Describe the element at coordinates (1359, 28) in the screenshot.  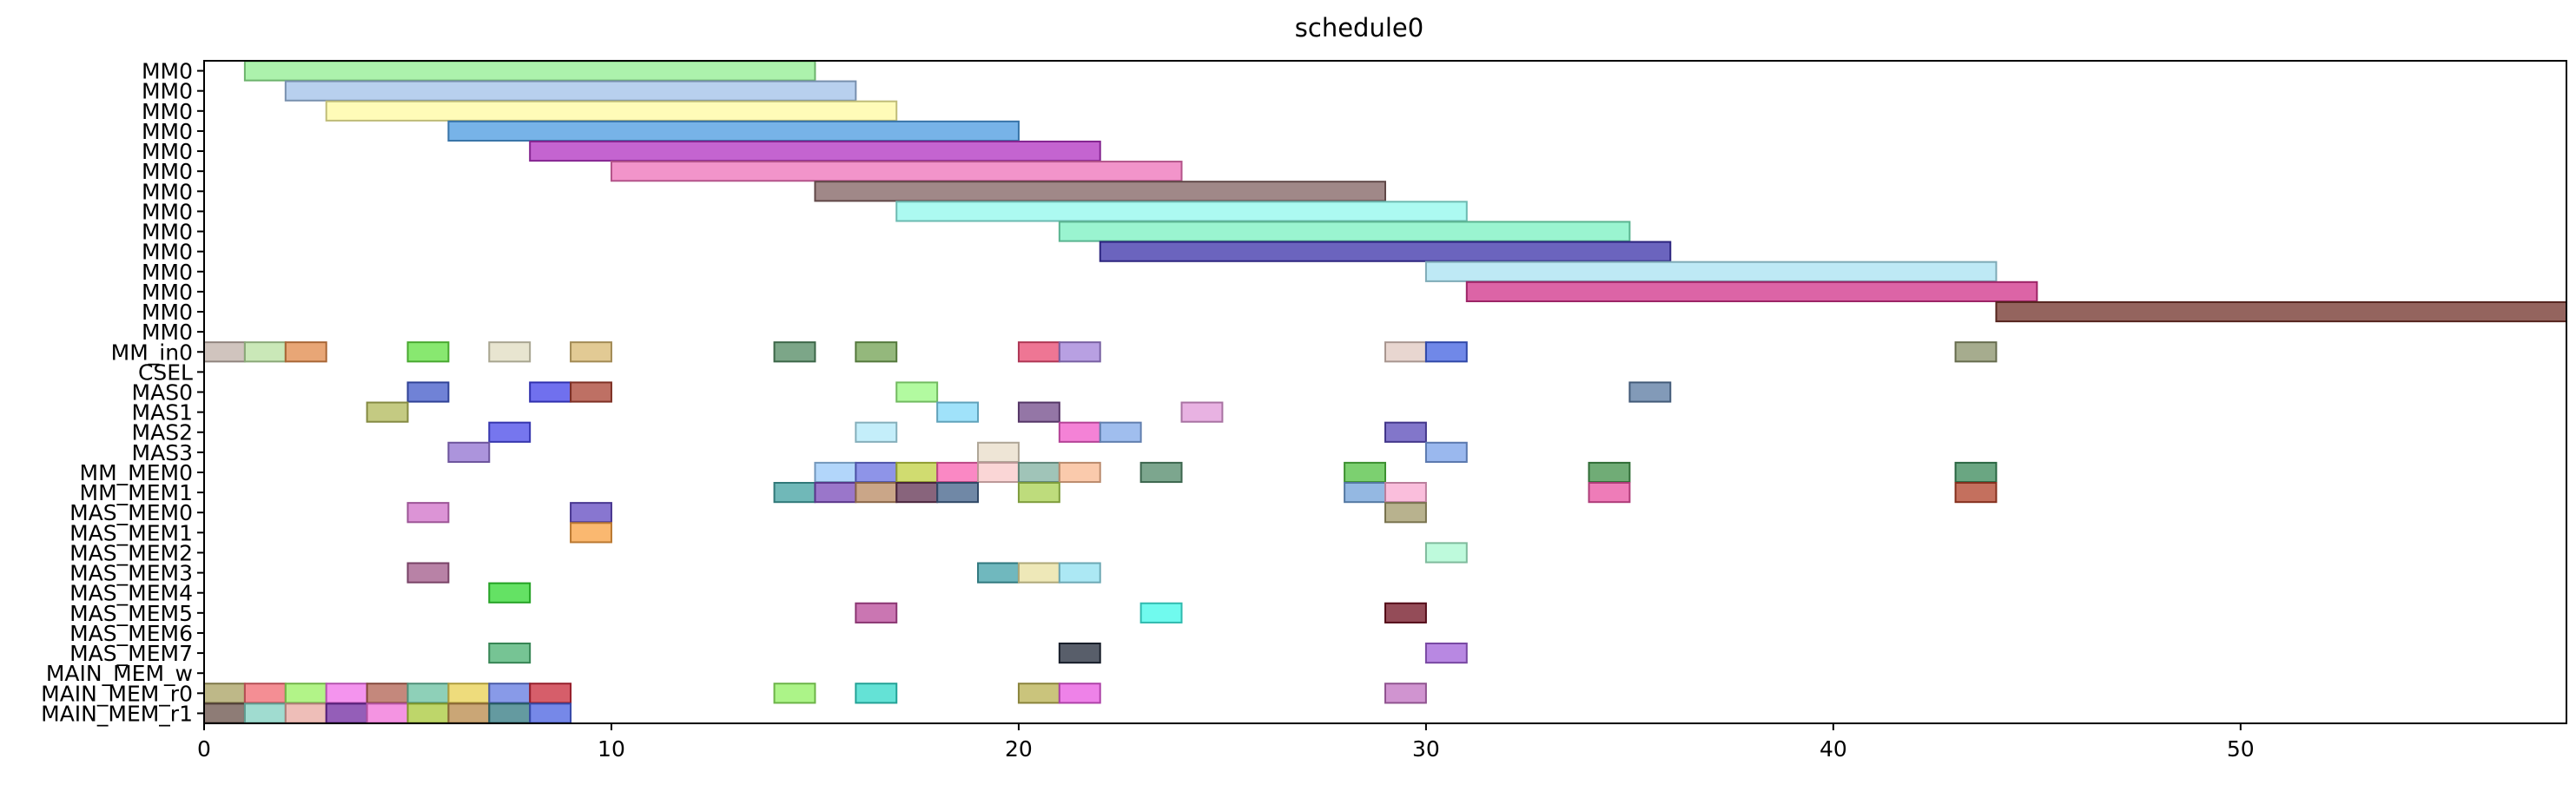
I see `chart-title: schedule0` at that location.